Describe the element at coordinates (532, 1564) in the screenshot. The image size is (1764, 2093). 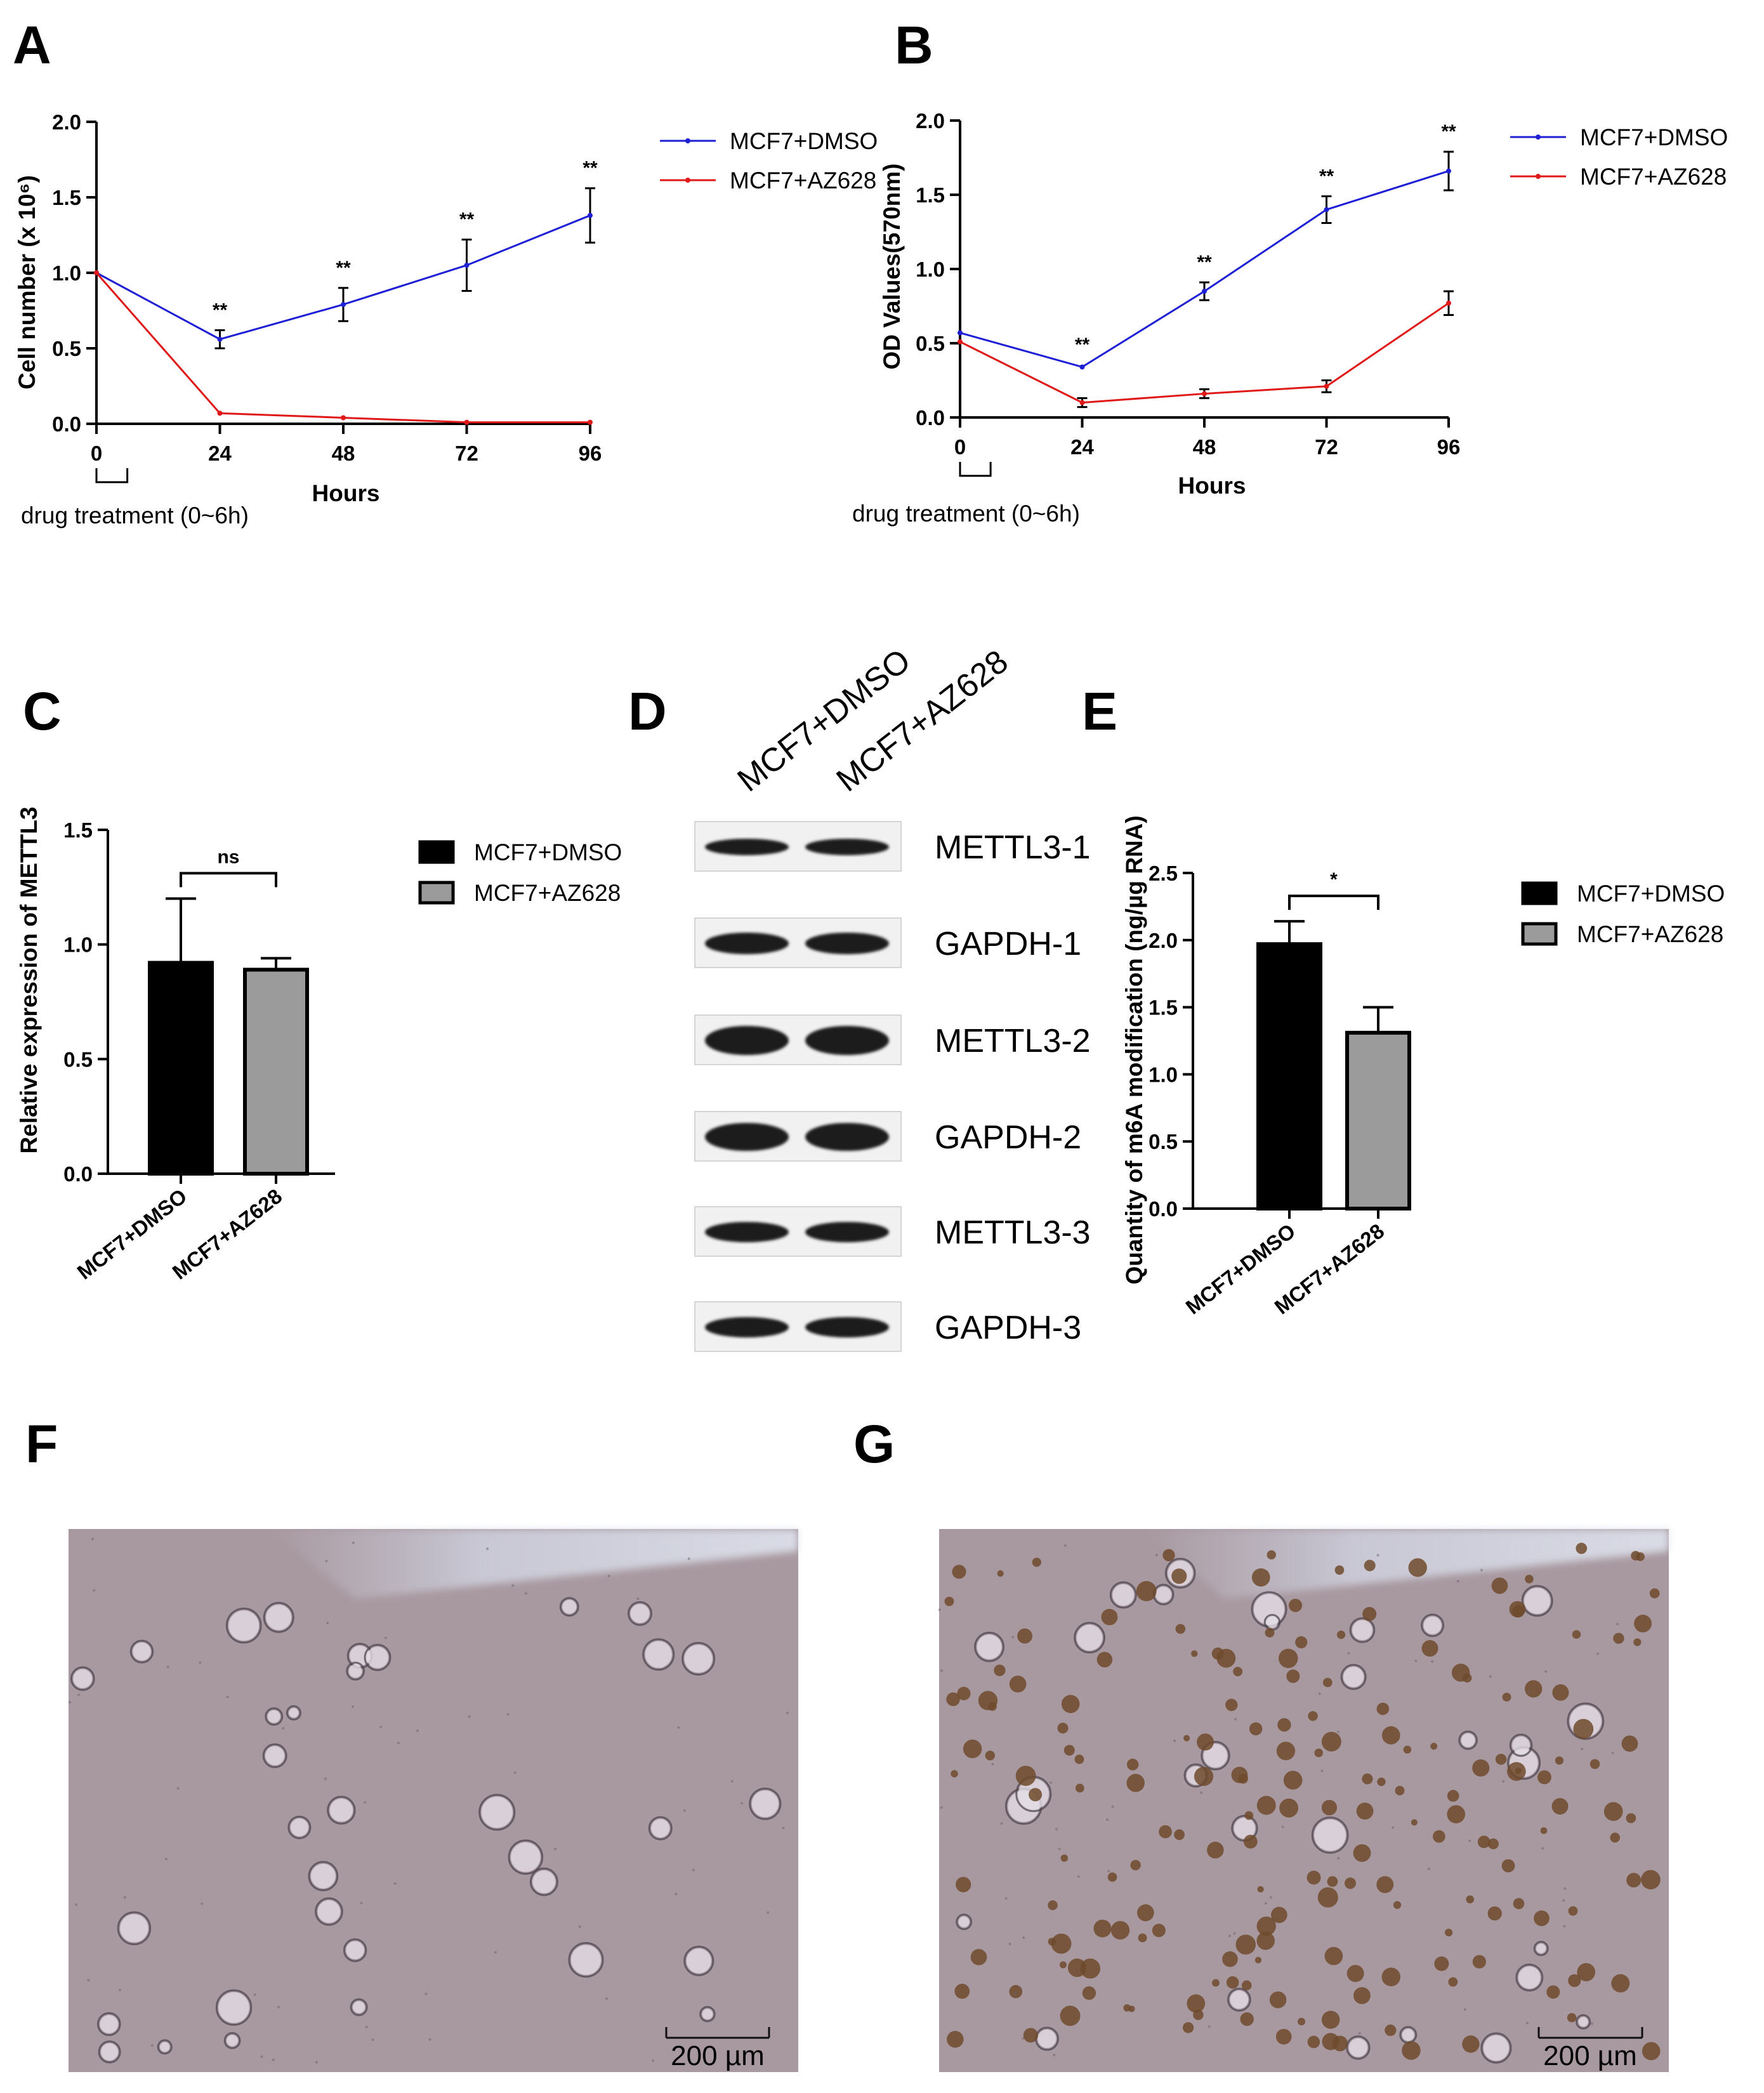
I see `micrograph-f-glare` at that location.